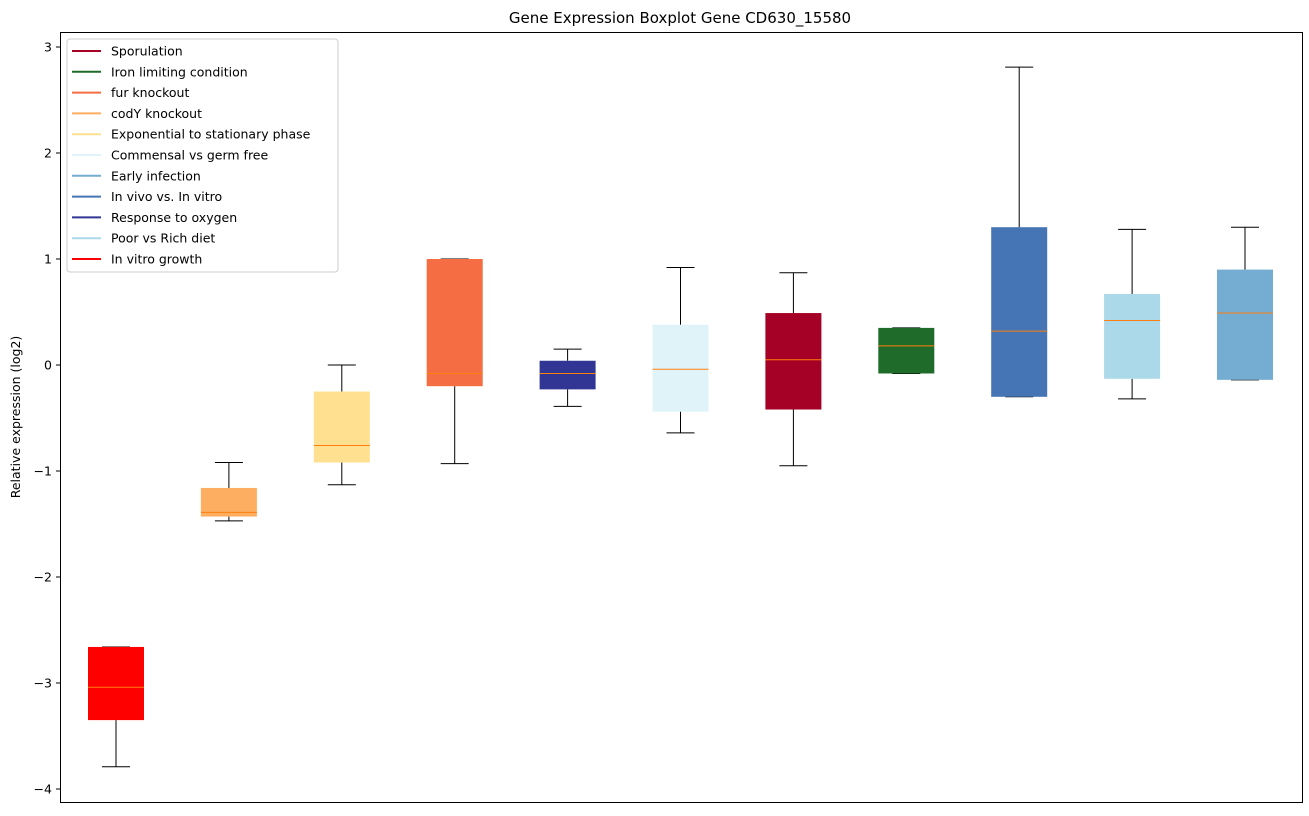 The width and height of the screenshot is (1309, 816). Describe the element at coordinates (163, 238) in the screenshot. I see `legend-label: Poor vs Rich diet` at that location.